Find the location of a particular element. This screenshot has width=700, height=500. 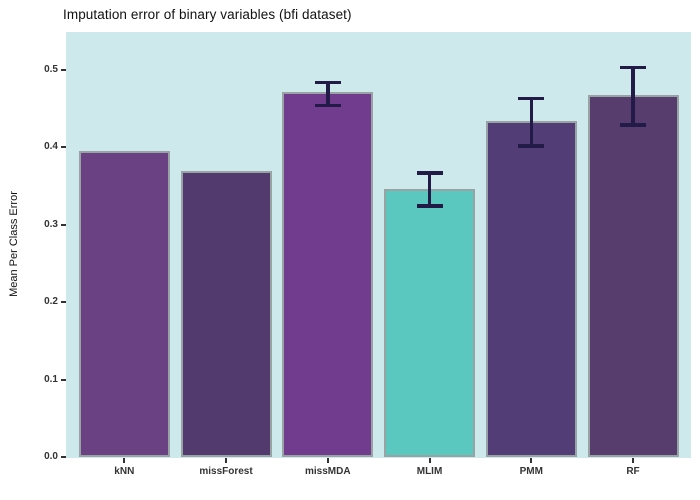

x-tick-label-missForest: missForest is located at coordinates (226, 471).